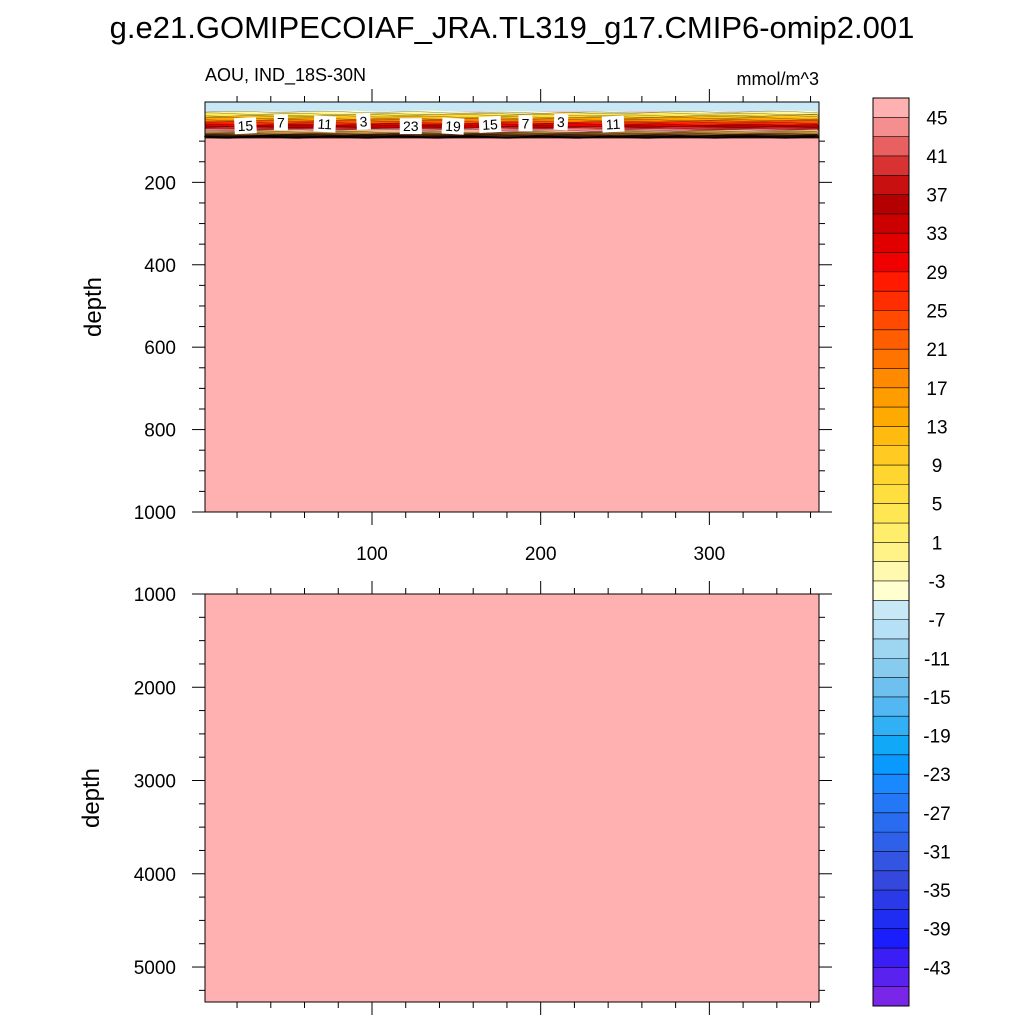 Image resolution: width=1024 pixels, height=1024 pixels. What do you see at coordinates (160, 183) in the screenshot?
I see `y-tick-label: 200` at bounding box center [160, 183].